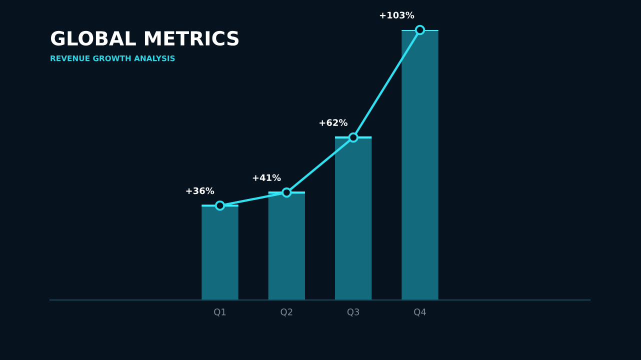 The height and width of the screenshot is (360, 641). I want to click on chart-title: GLOBAL METRICS, so click(144, 38).